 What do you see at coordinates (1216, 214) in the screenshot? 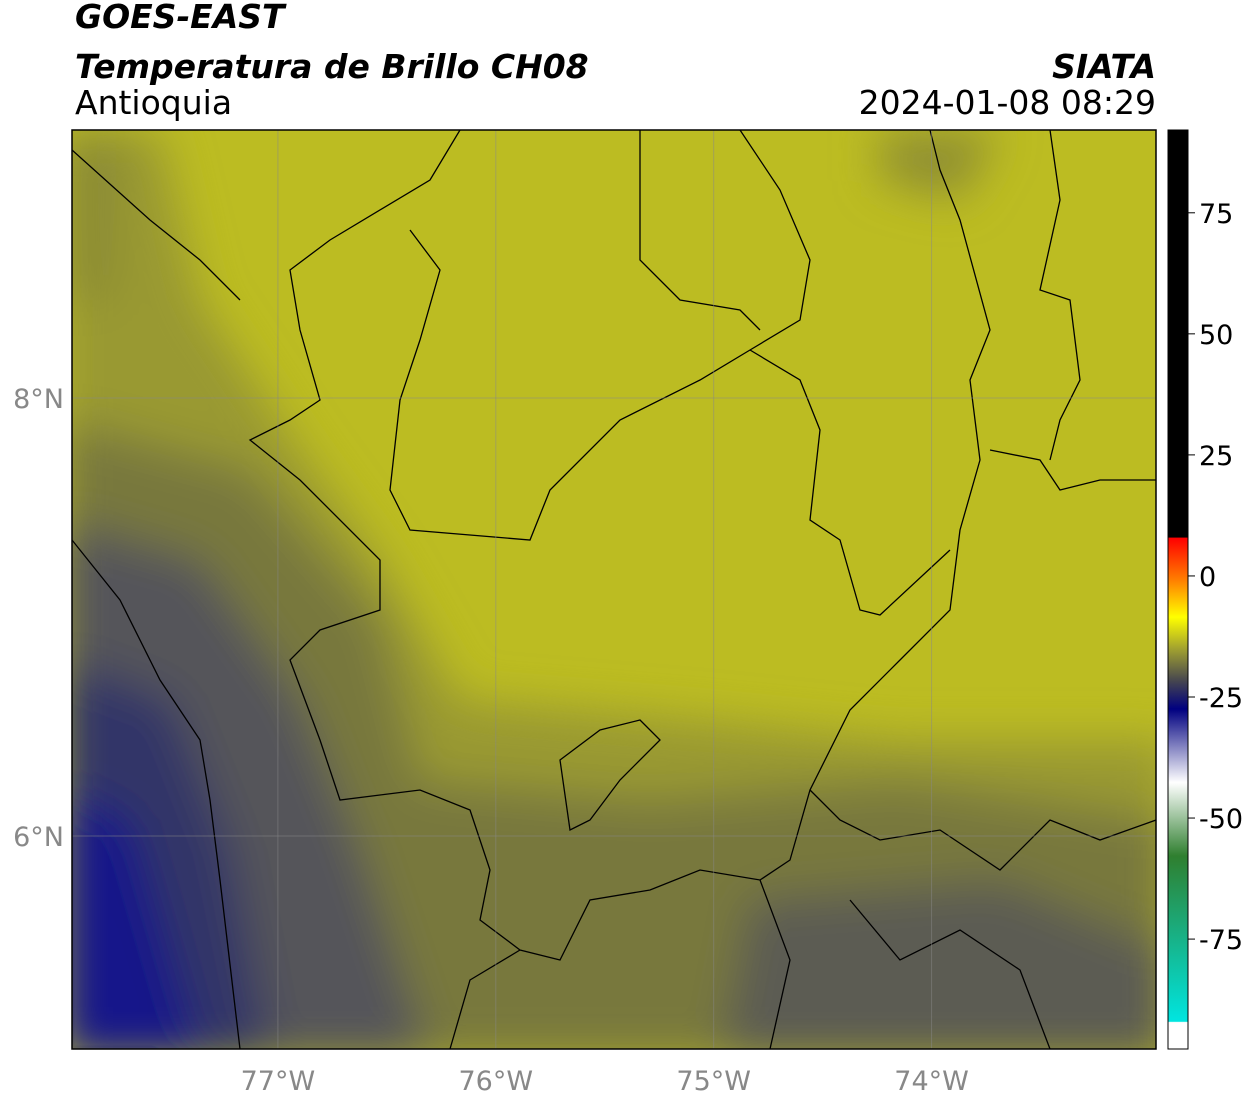
I see `colorbar-label: 75` at bounding box center [1216, 214].